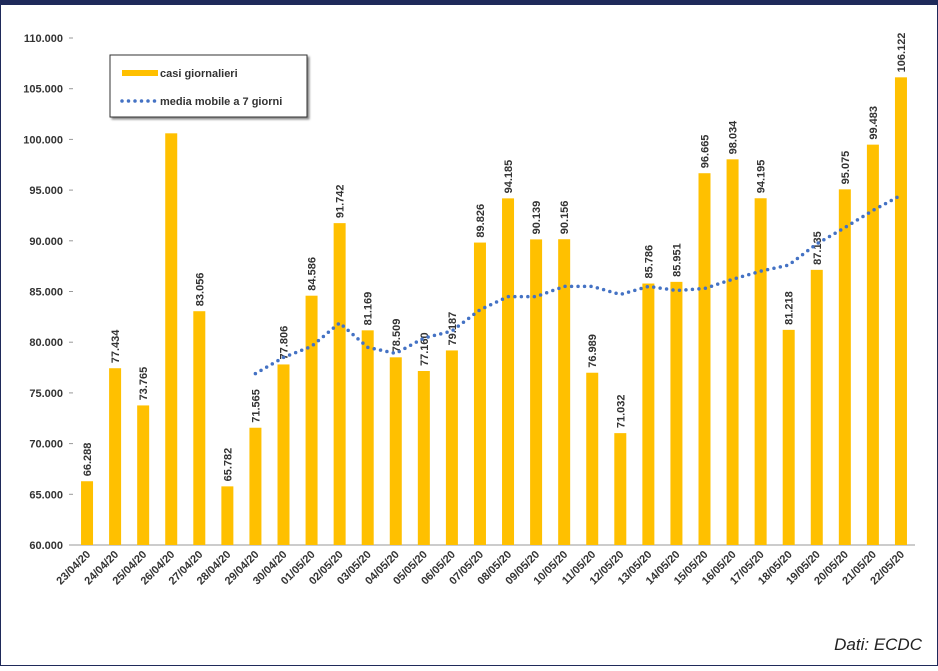 This screenshot has height=671, width=938. I want to click on y-tick-label: 85.000, so click(46, 293).